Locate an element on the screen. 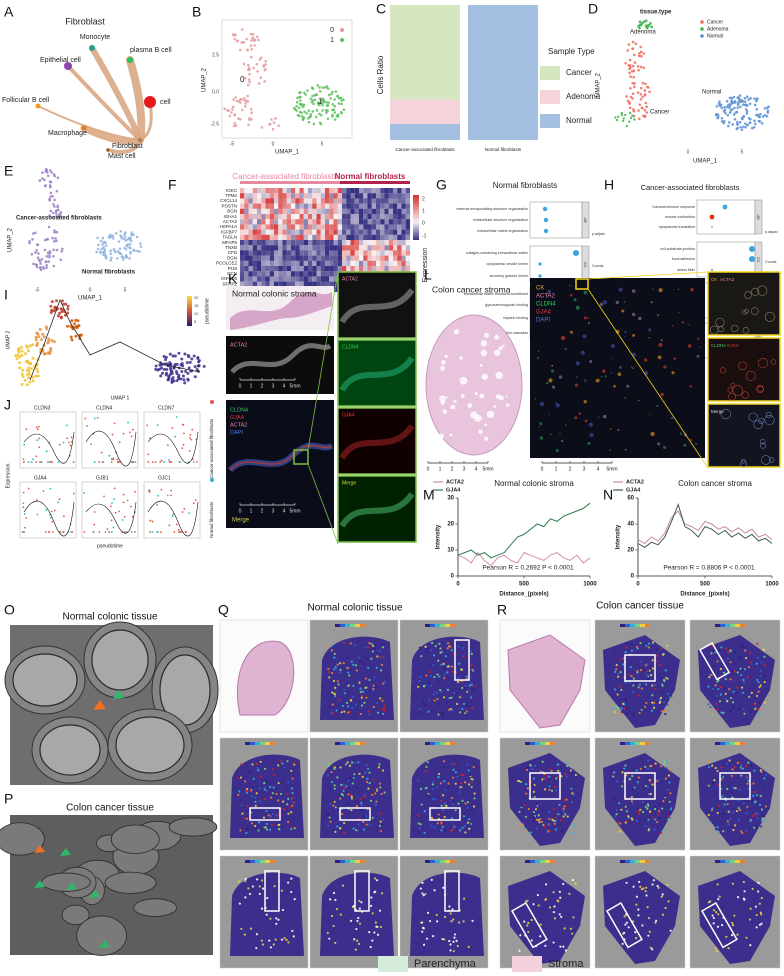 The image size is (784, 976). label: PCOLCE2 is located at coordinates (227, 263).